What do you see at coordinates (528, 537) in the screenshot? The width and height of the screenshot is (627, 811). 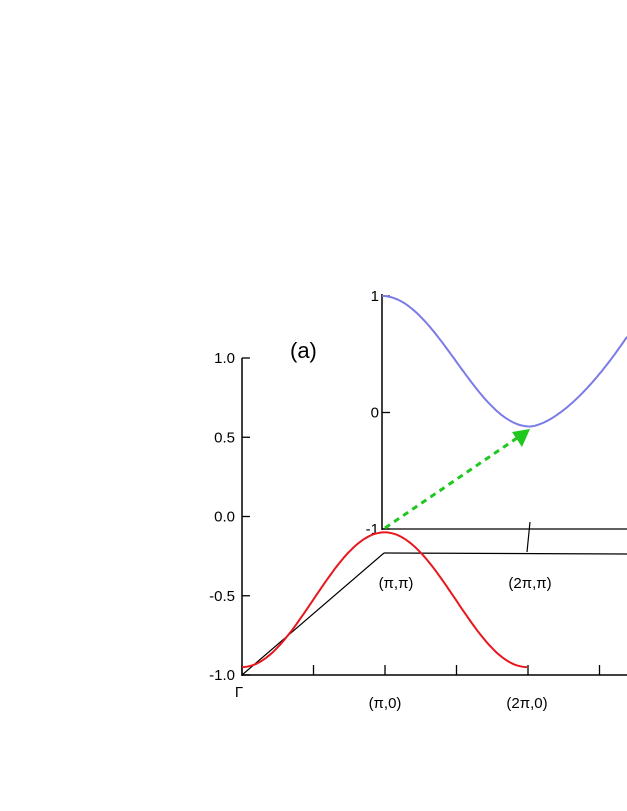 I see `back-2pi-tick` at bounding box center [528, 537].